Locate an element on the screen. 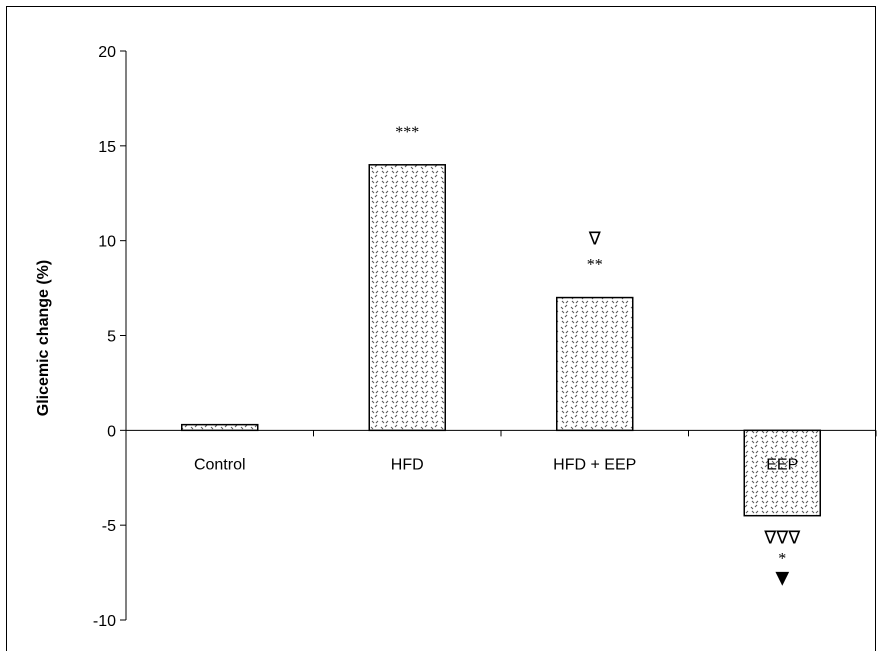  significance-annotation: *** is located at coordinates (407, 132).